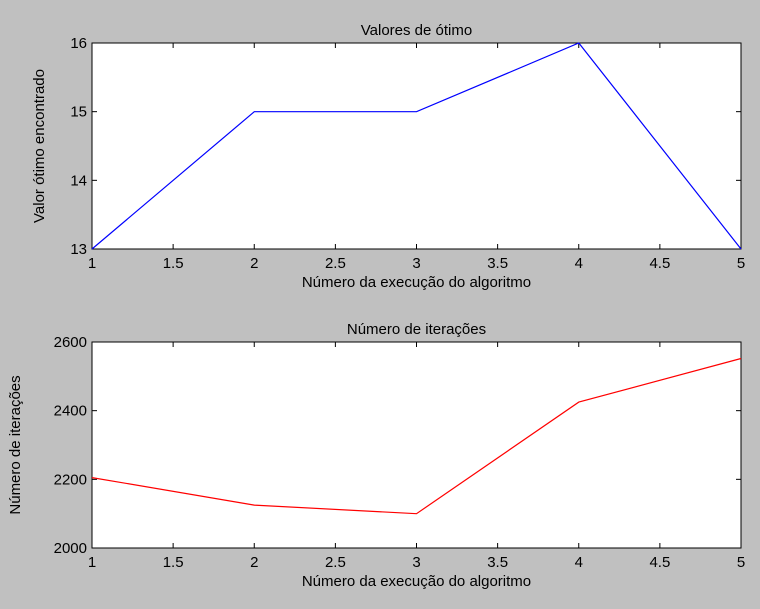 Image resolution: width=760 pixels, height=609 pixels. What do you see at coordinates (39, 146) in the screenshot?
I see `y-axis-label: Valor ótimo encontrado` at bounding box center [39, 146].